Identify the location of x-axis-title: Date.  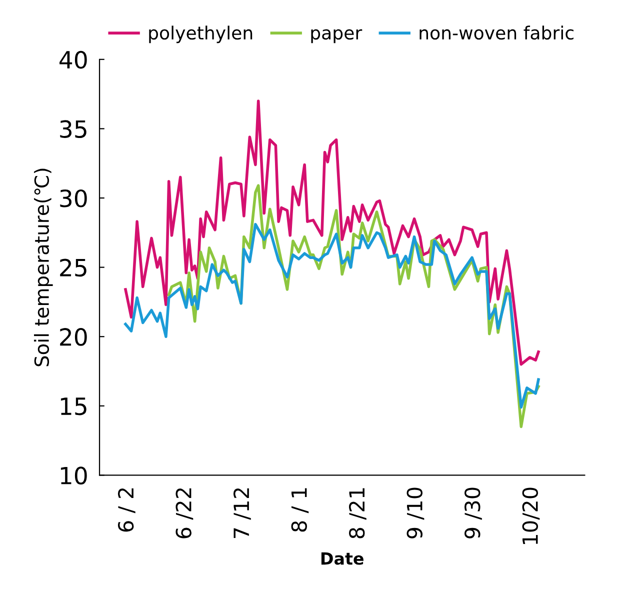
(342, 558).